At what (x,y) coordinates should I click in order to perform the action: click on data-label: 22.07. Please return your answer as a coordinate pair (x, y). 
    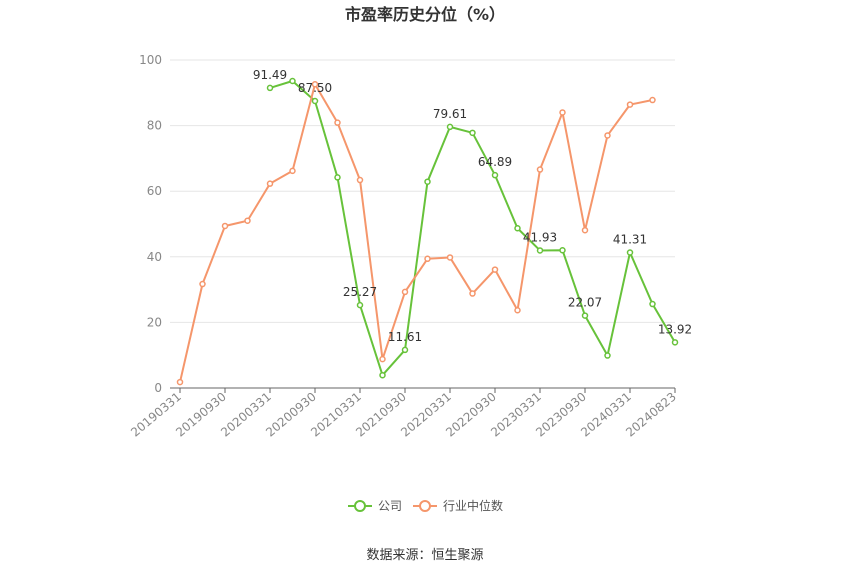
    Looking at the image, I should click on (585, 303).